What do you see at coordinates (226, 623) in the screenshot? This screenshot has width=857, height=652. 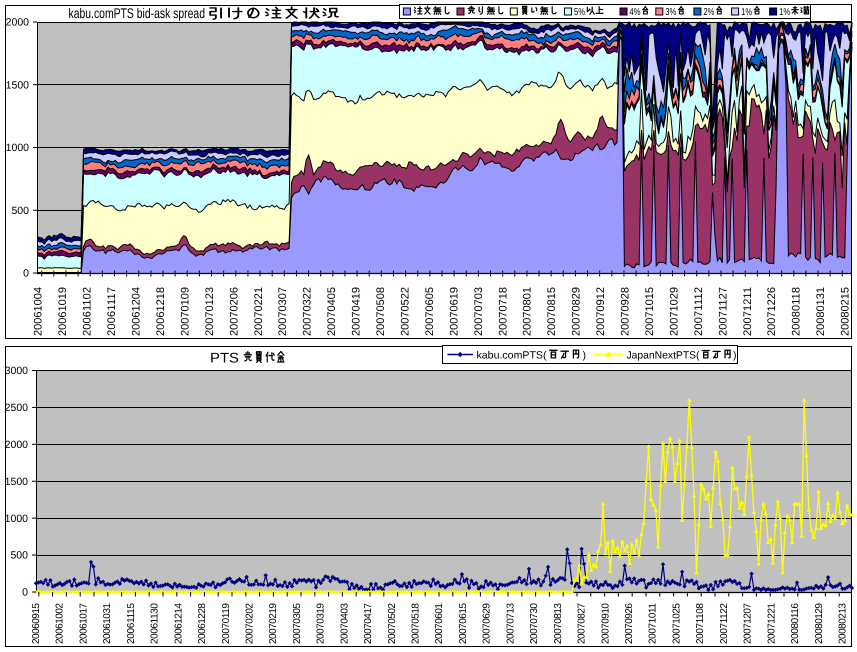 I see `svg-text: 20070119` at bounding box center [226, 623].